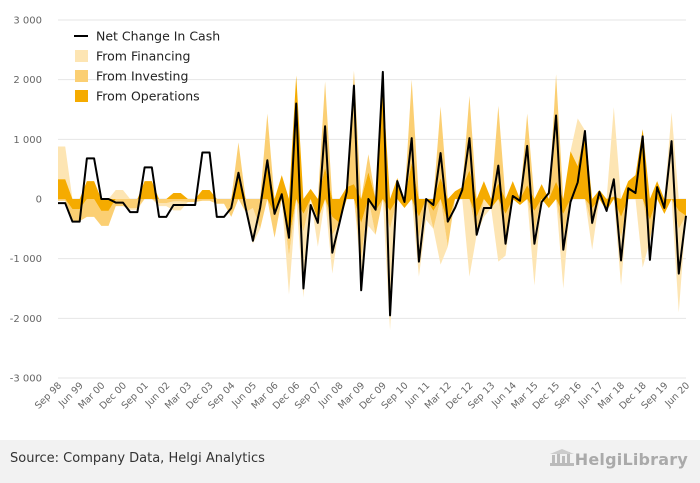 The height and width of the screenshot is (483, 700). I want to click on from-operations-negative-area, so click(372, 218).